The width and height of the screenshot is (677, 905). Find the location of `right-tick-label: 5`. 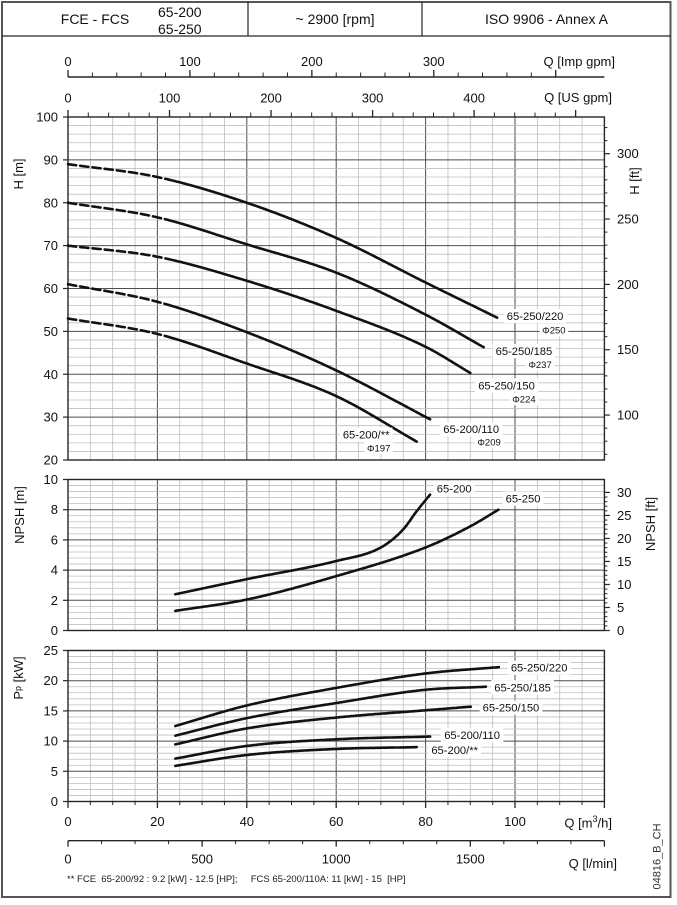

right-tick-label: 5 is located at coordinates (620, 607).